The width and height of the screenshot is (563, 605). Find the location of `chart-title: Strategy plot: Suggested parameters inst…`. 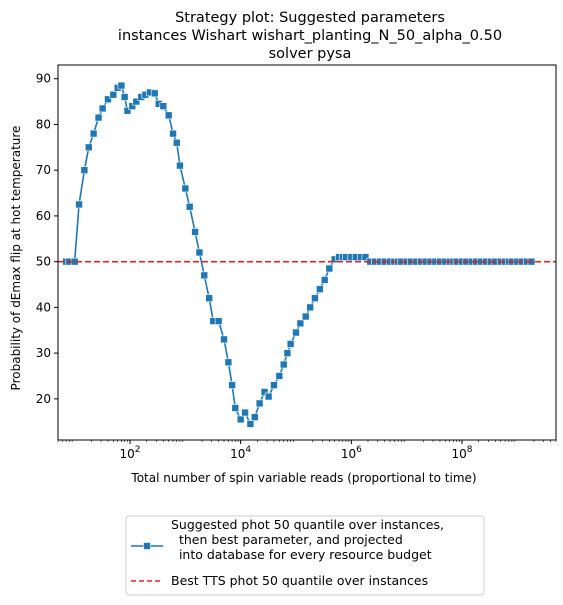

chart-title: Strategy plot: Suggested parameters inst… is located at coordinates (310, 36).